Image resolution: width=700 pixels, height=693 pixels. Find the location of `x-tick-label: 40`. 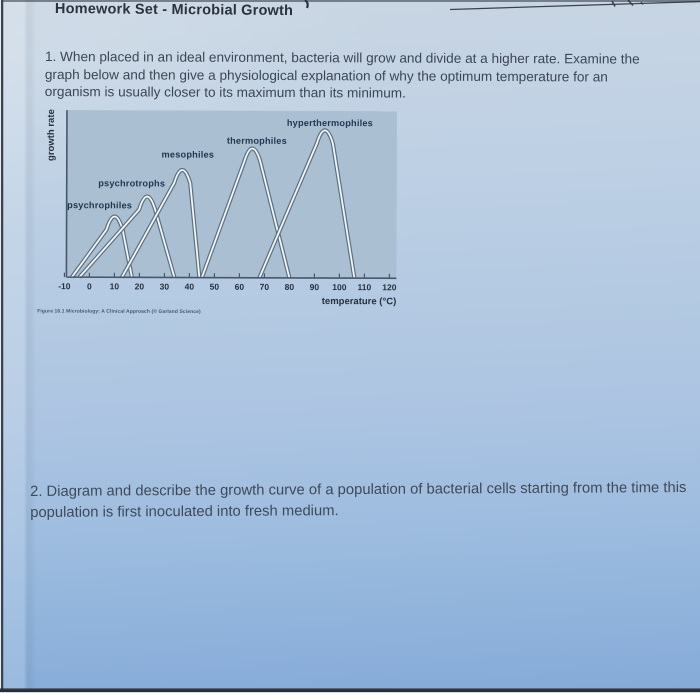

x-tick-label: 40 is located at coordinates (190, 287).